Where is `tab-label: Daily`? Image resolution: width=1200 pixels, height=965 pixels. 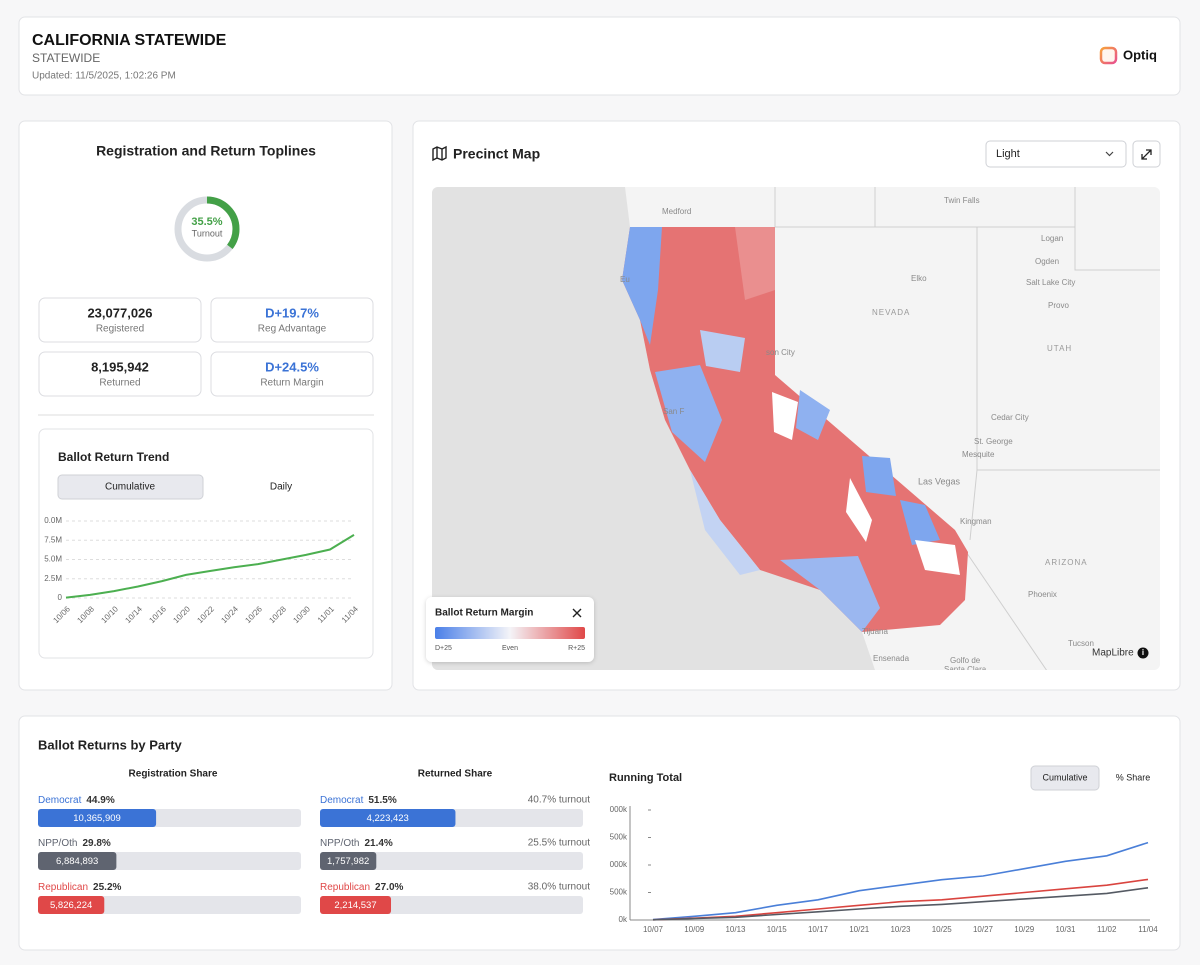
tab-label: Daily is located at coordinates (281, 487).